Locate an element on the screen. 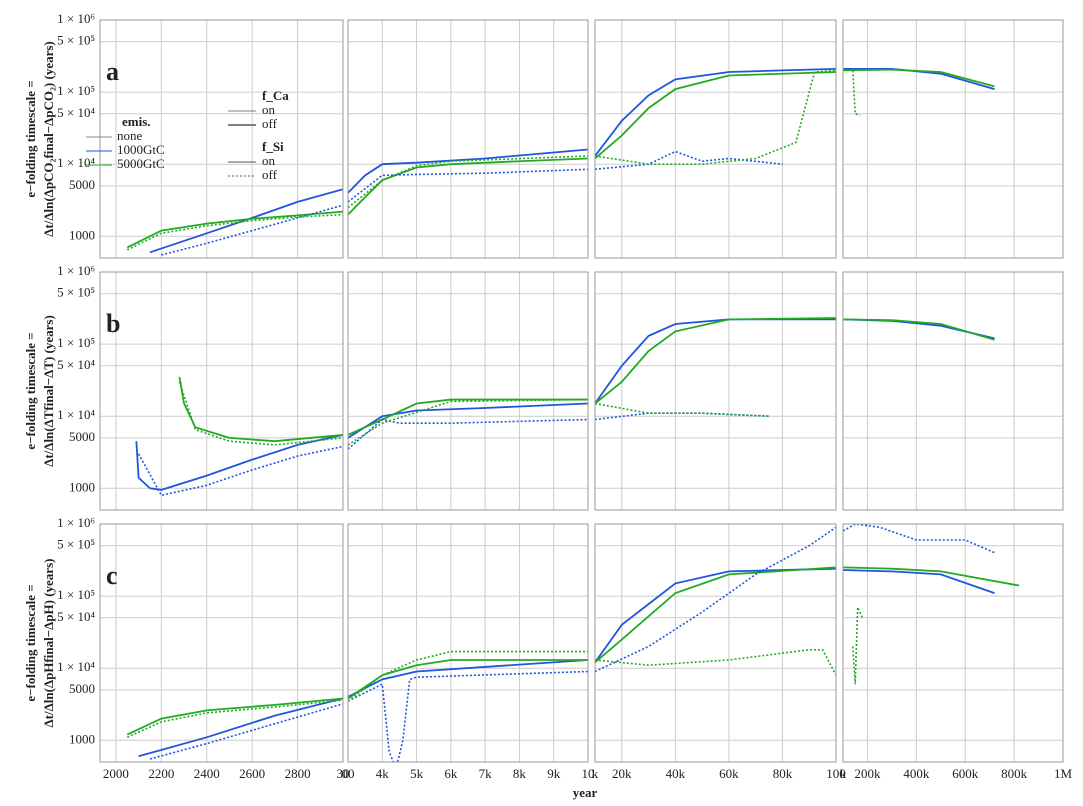 The height and width of the screenshot is (806, 1083). legend-entry: off is located at coordinates (270, 174).